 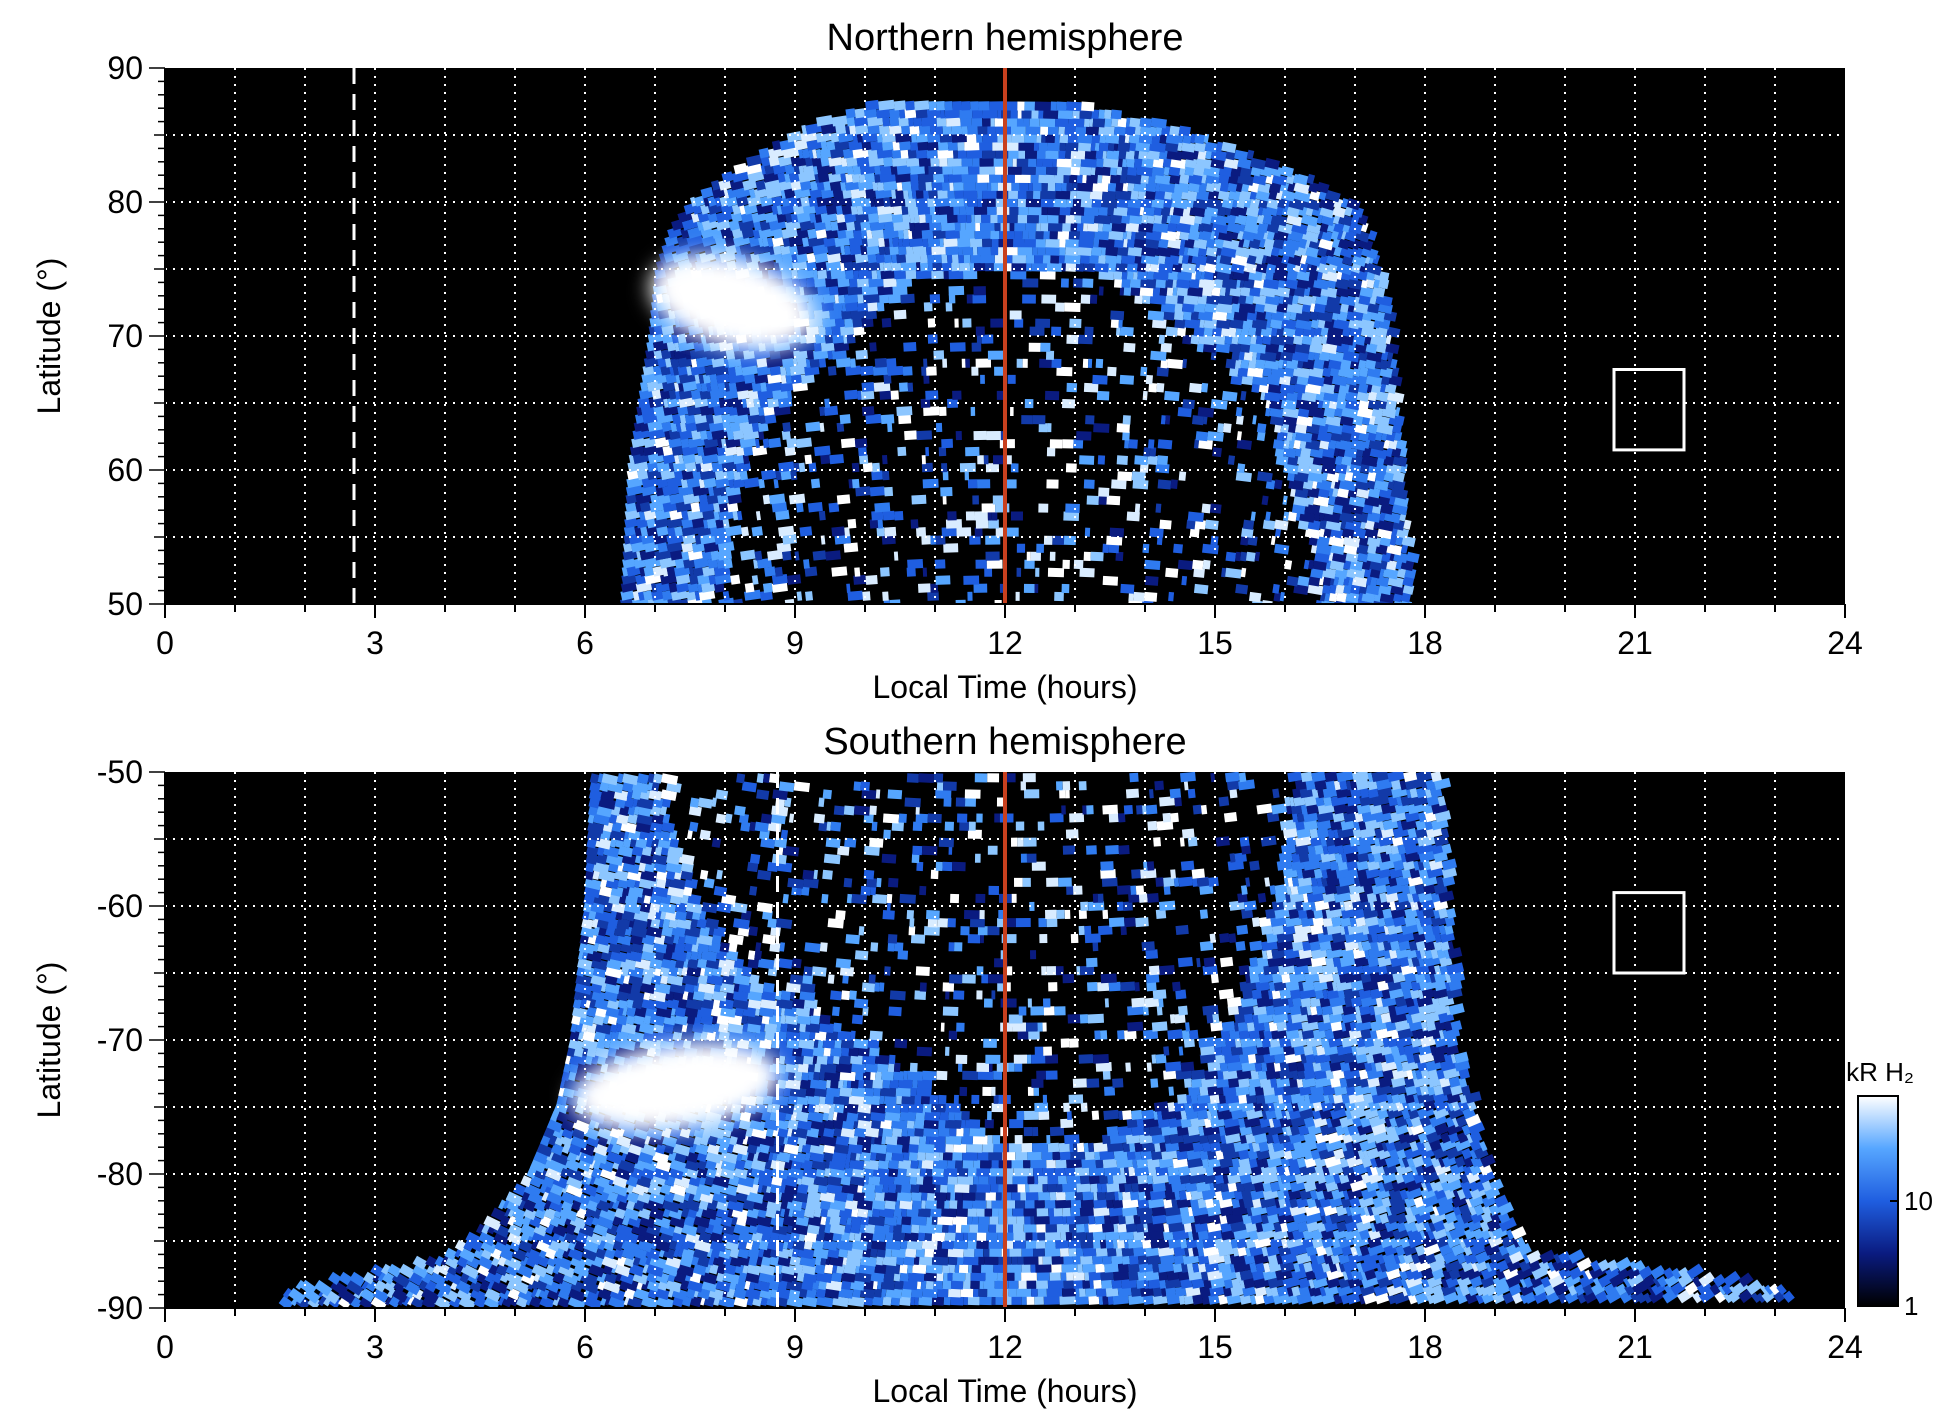 What do you see at coordinates (1005, 643) in the screenshot?
I see `x-tick-label: 12` at bounding box center [1005, 643].